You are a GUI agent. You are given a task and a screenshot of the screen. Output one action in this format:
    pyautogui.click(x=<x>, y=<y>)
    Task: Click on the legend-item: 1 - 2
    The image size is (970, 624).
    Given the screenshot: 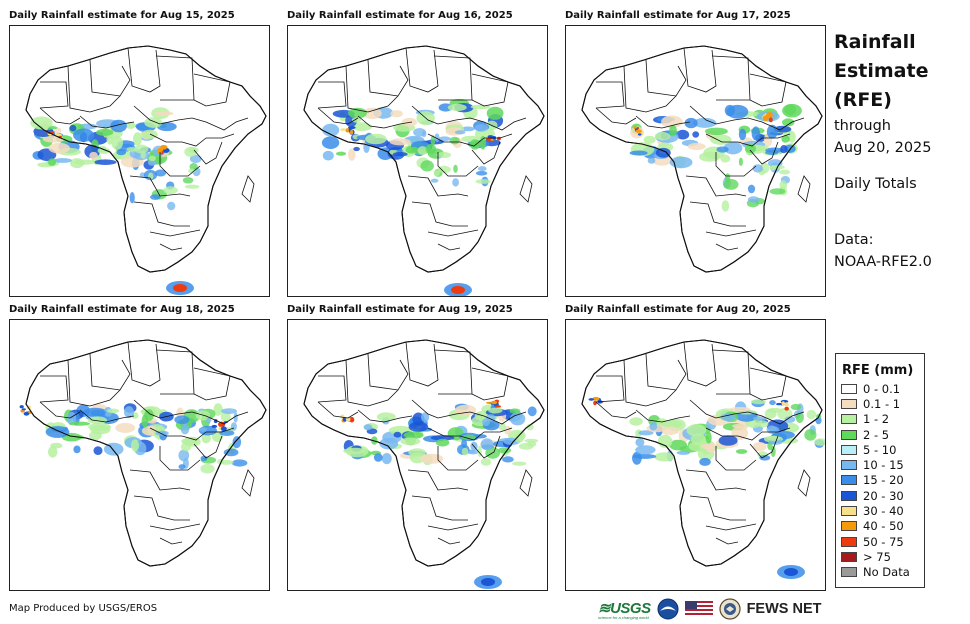 What is the action you would take?
    pyautogui.click(x=880, y=419)
    